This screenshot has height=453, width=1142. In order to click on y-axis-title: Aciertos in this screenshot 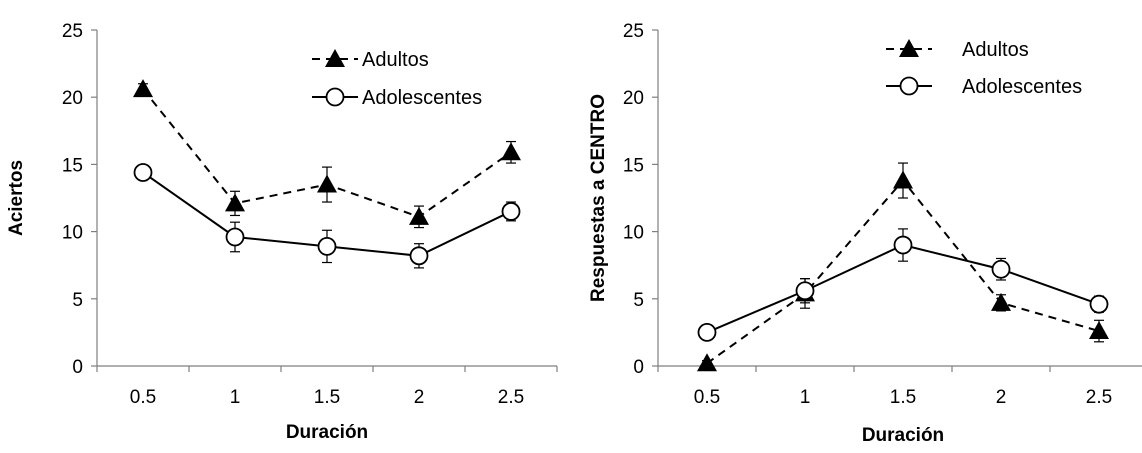, I will do `click(16, 198)`.